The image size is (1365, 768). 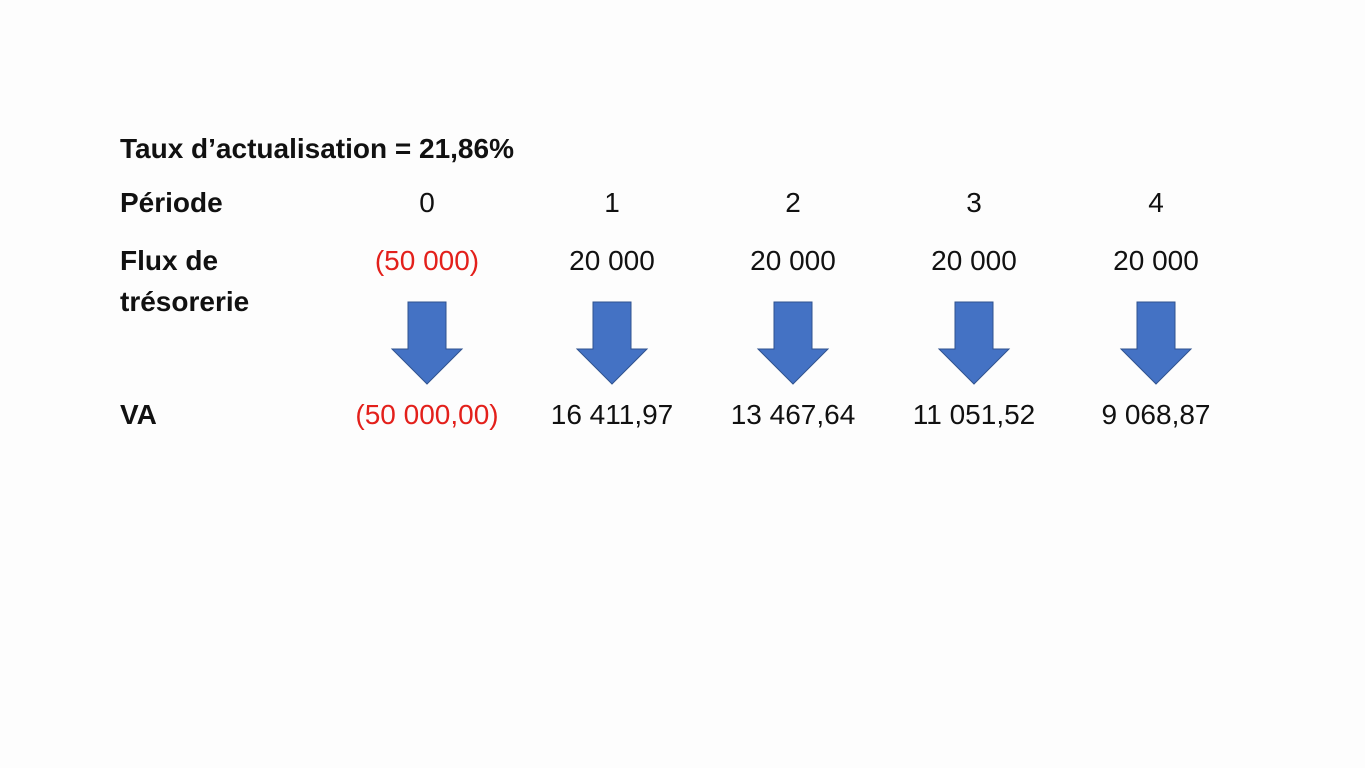 I want to click on table-cell: (50 000,00), so click(x=427, y=414).